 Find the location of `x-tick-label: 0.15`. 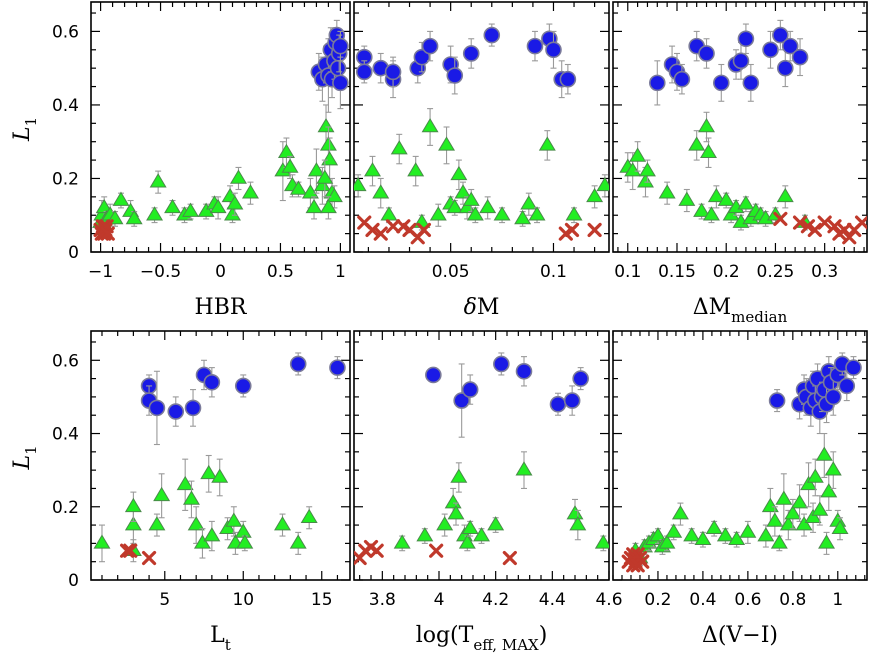

x-tick-label: 0.15 is located at coordinates (677, 272).